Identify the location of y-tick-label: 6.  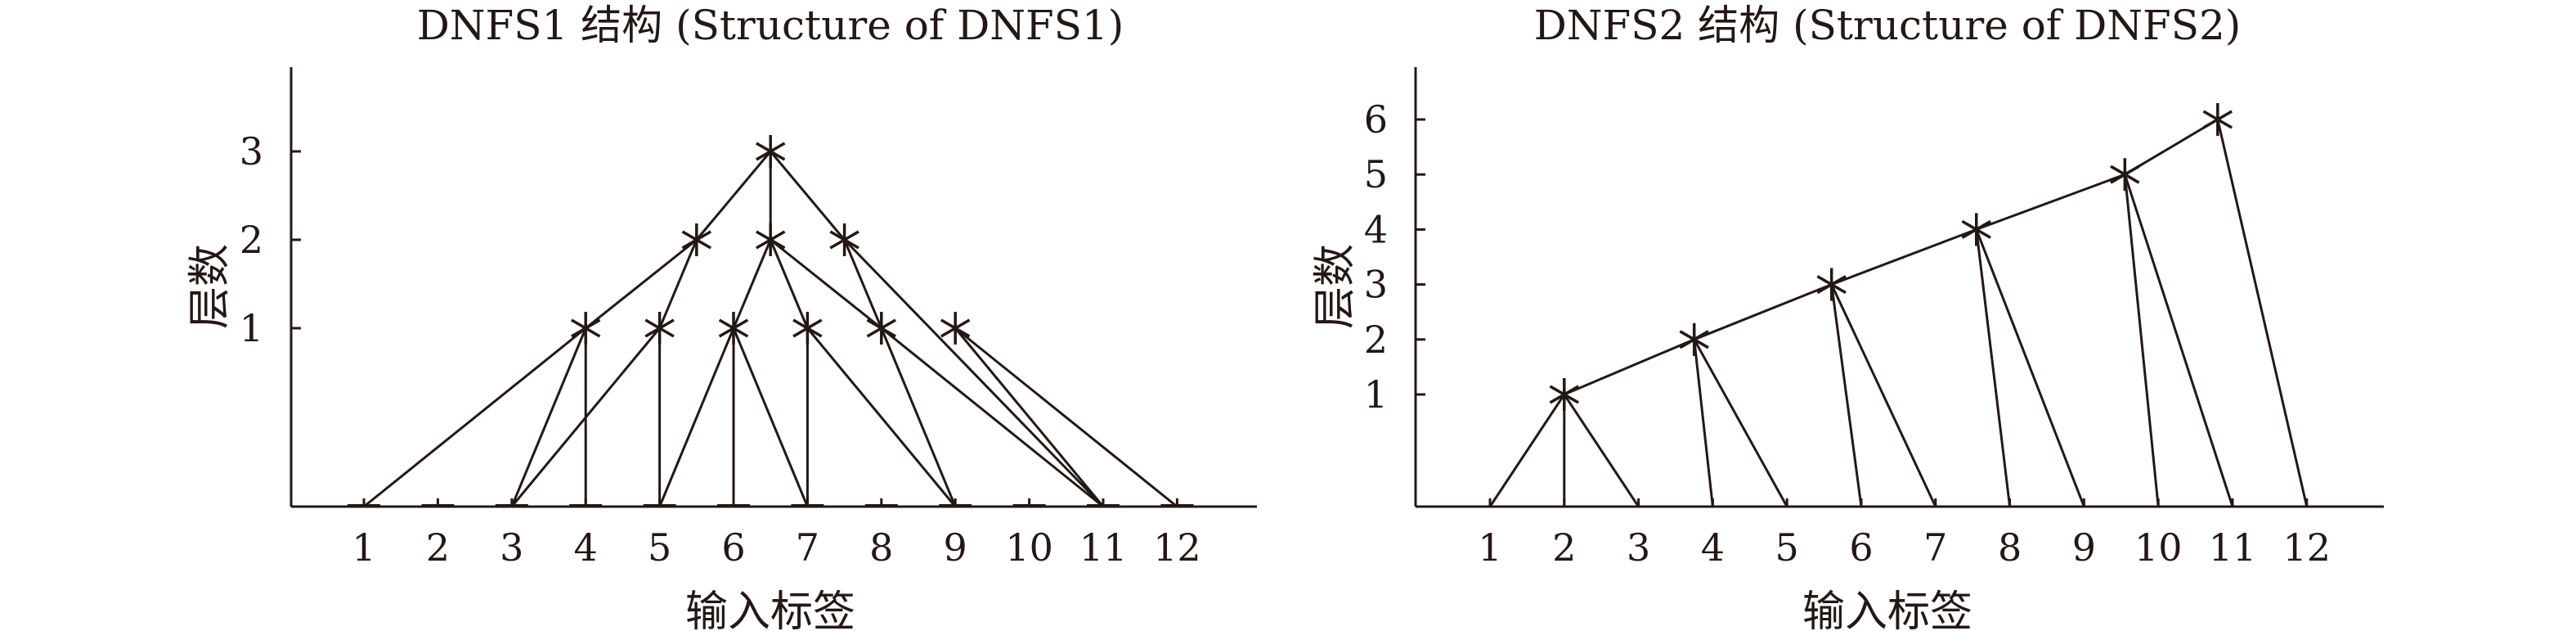
(1376, 119).